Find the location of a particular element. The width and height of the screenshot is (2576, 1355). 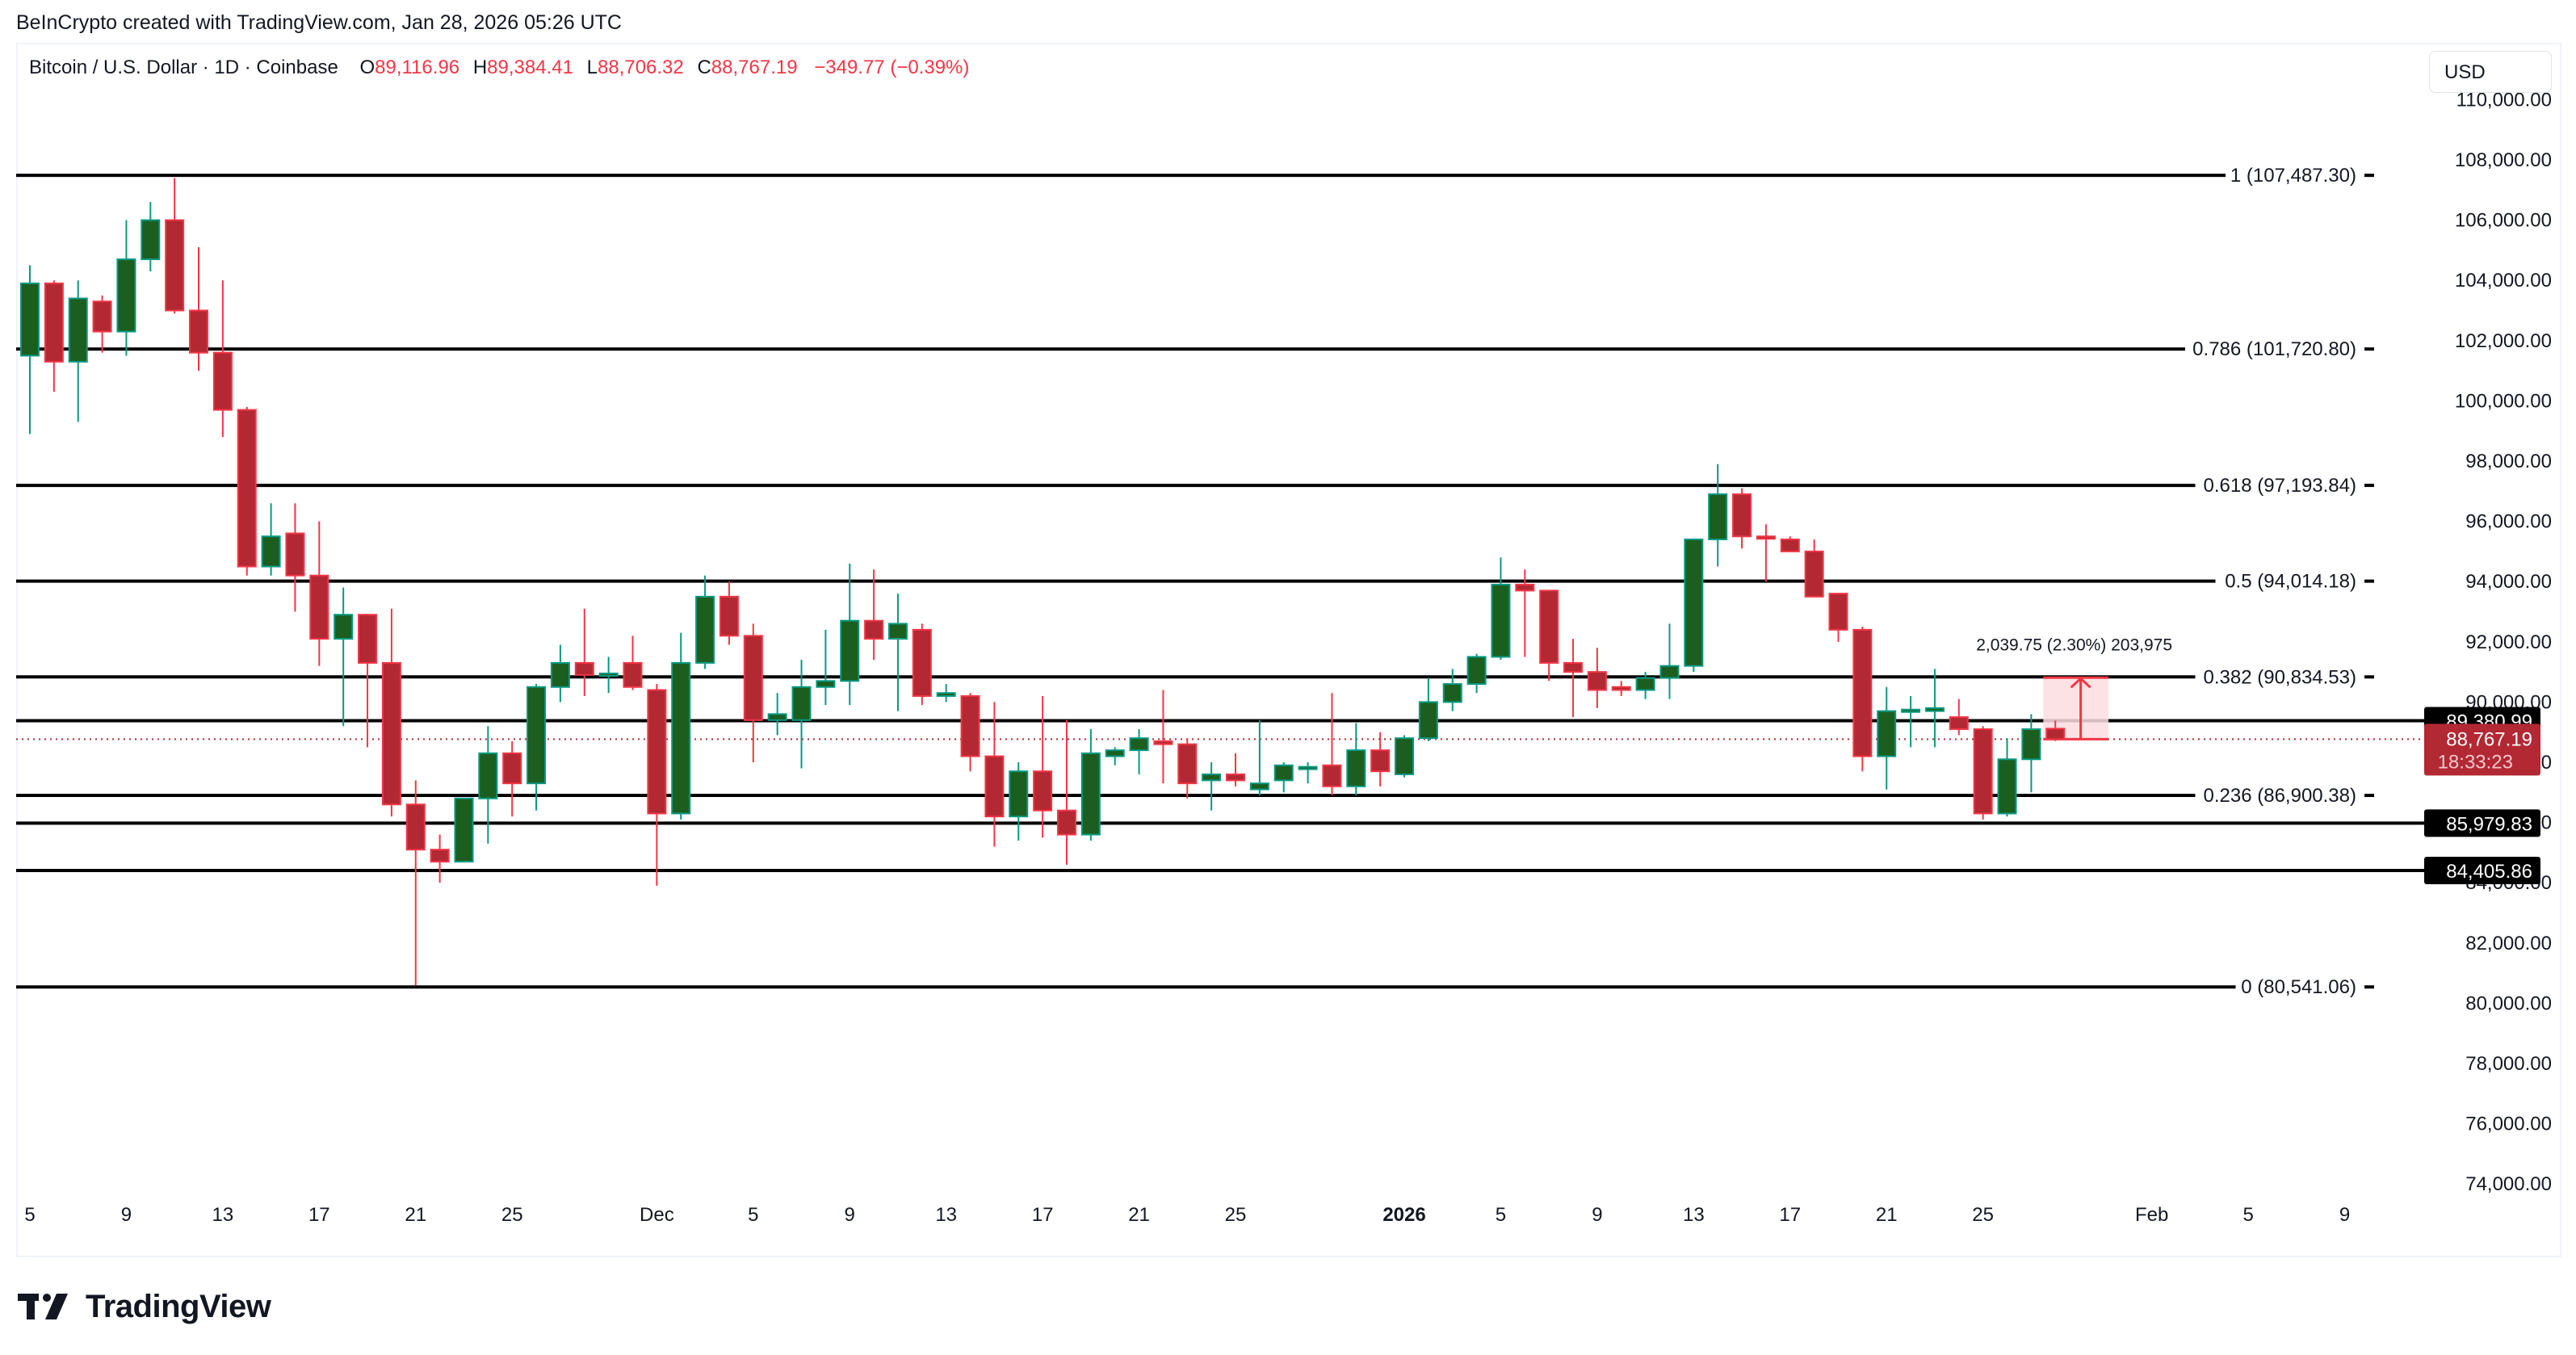

y-axis-tick-label: 80,000.00 is located at coordinates (2508, 1003).